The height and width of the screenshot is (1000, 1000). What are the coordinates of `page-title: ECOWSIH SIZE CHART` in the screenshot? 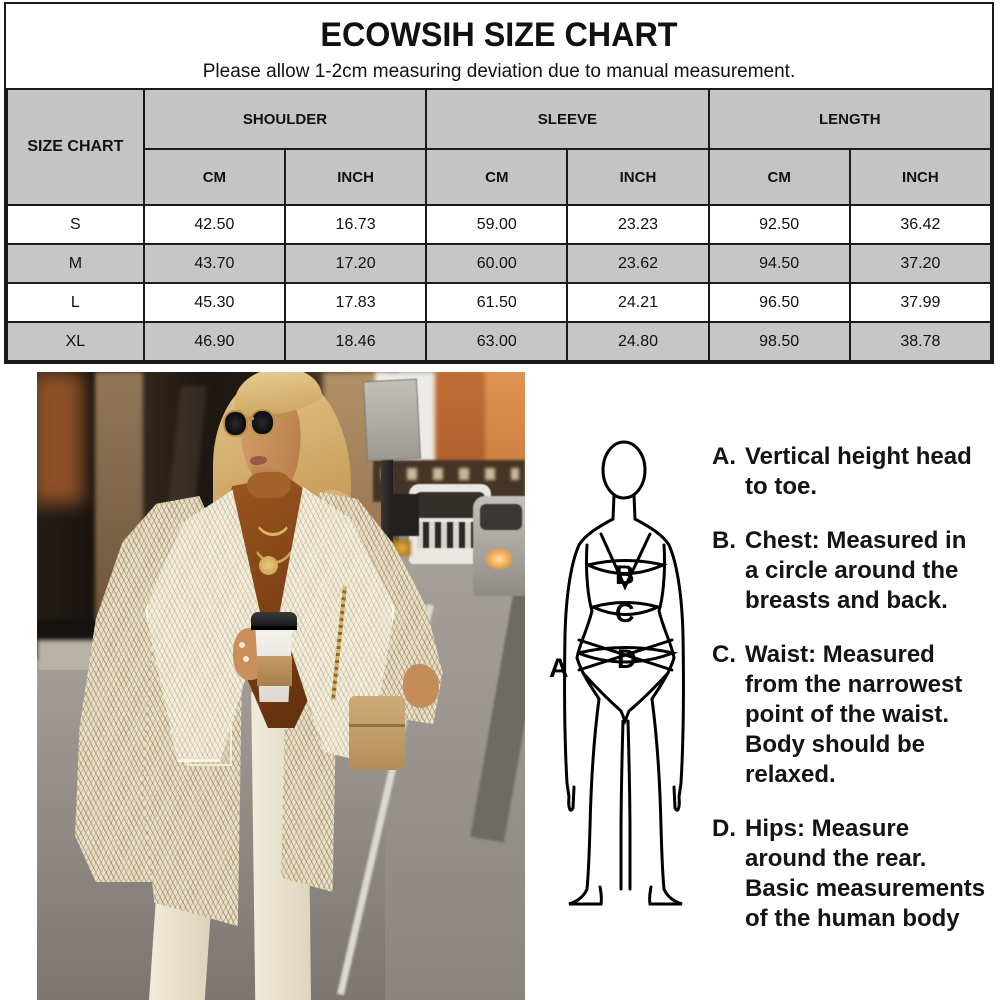 It's located at (499, 35).